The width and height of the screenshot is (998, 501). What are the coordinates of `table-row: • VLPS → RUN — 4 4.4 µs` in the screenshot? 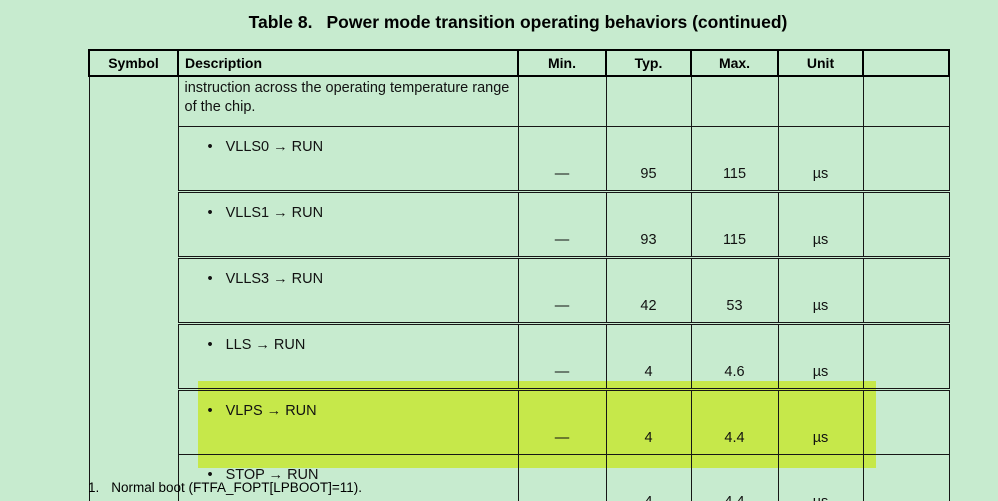 It's located at (519, 421).